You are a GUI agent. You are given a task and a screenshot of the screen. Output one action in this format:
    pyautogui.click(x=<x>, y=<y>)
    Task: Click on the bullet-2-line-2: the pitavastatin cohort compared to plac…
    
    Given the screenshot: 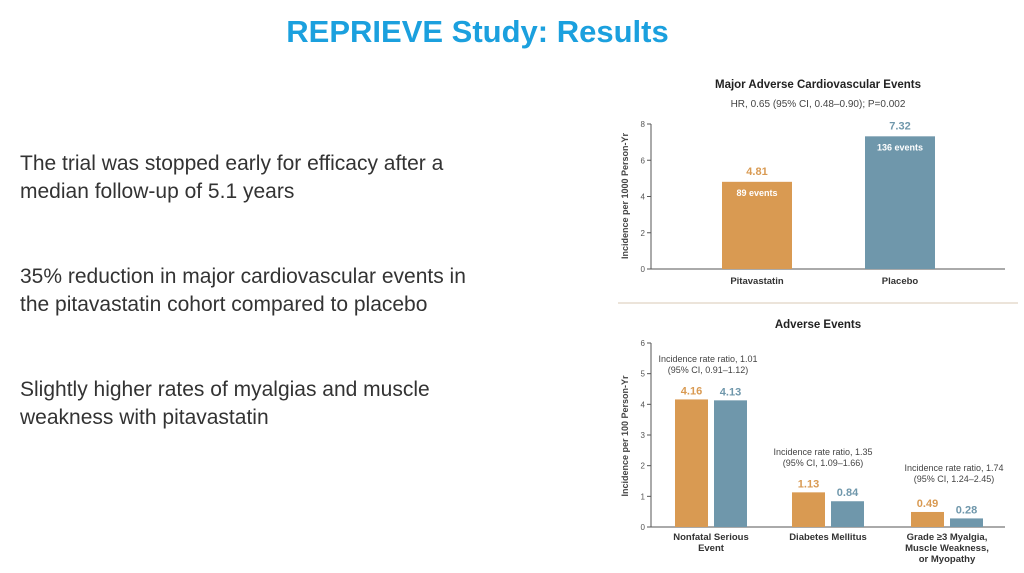 What is the action you would take?
    pyautogui.click(x=224, y=304)
    